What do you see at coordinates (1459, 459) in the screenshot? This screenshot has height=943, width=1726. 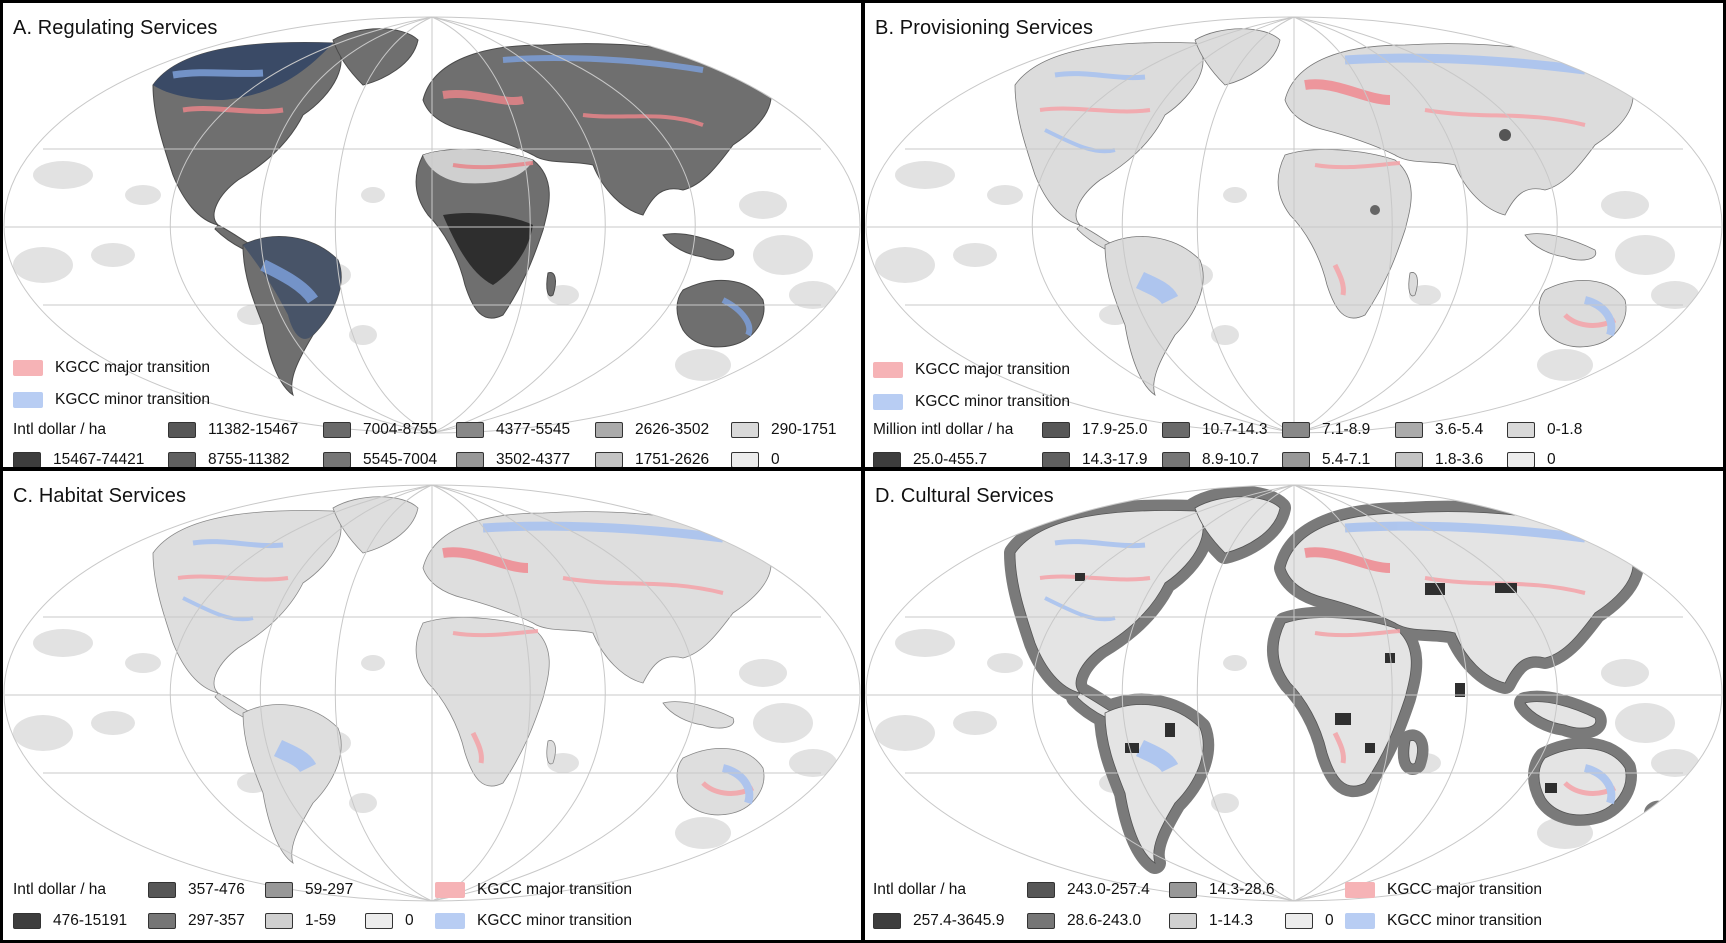 I see `legend-bin-label: 1.8-3.6` at bounding box center [1459, 459].